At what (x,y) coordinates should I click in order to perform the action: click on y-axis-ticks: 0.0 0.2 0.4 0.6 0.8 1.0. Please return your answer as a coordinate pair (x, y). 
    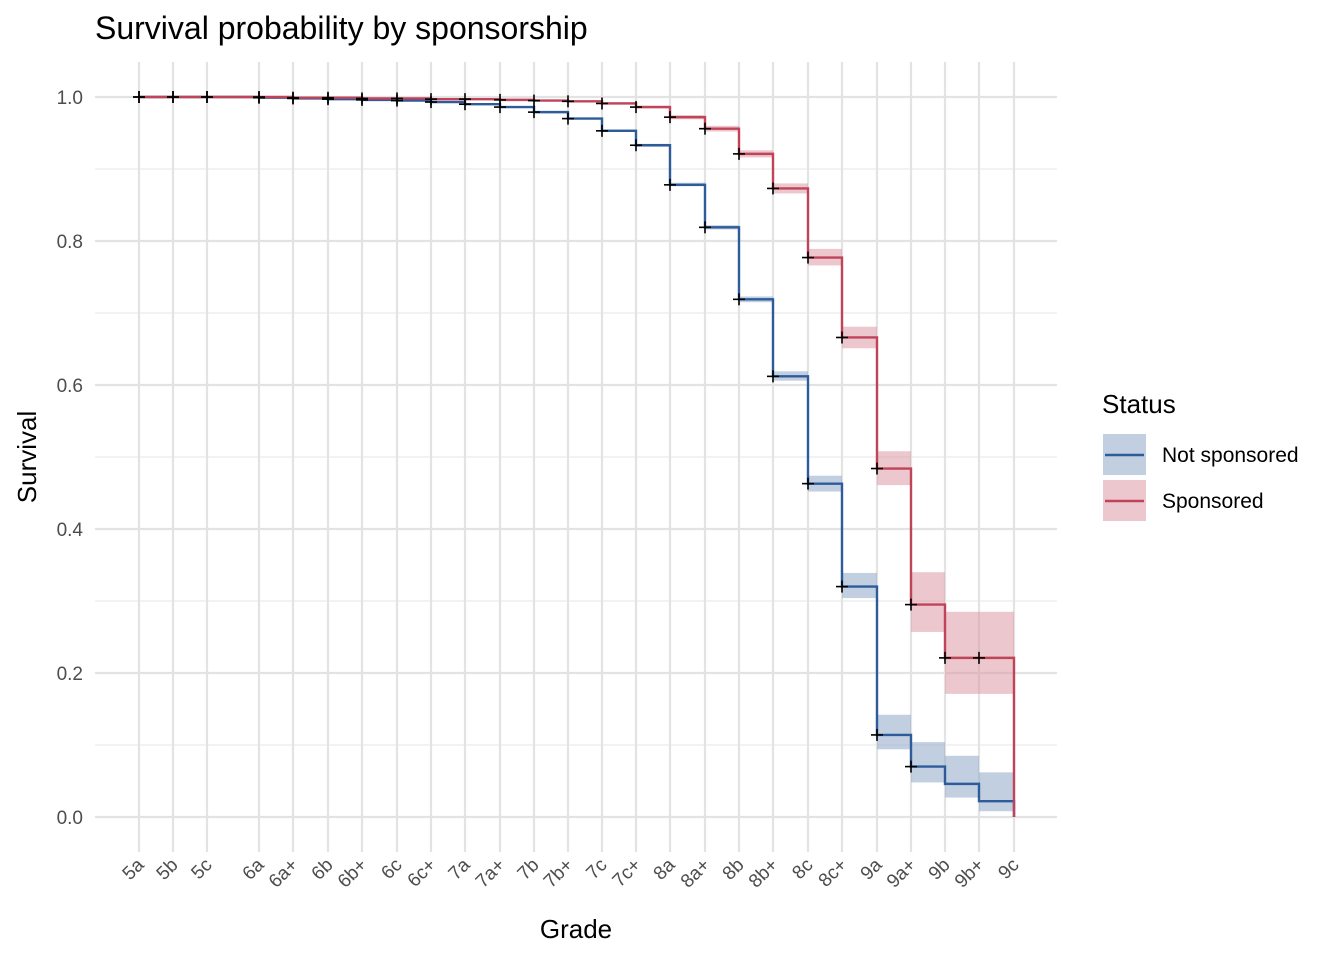
    Looking at the image, I should click on (70, 458).